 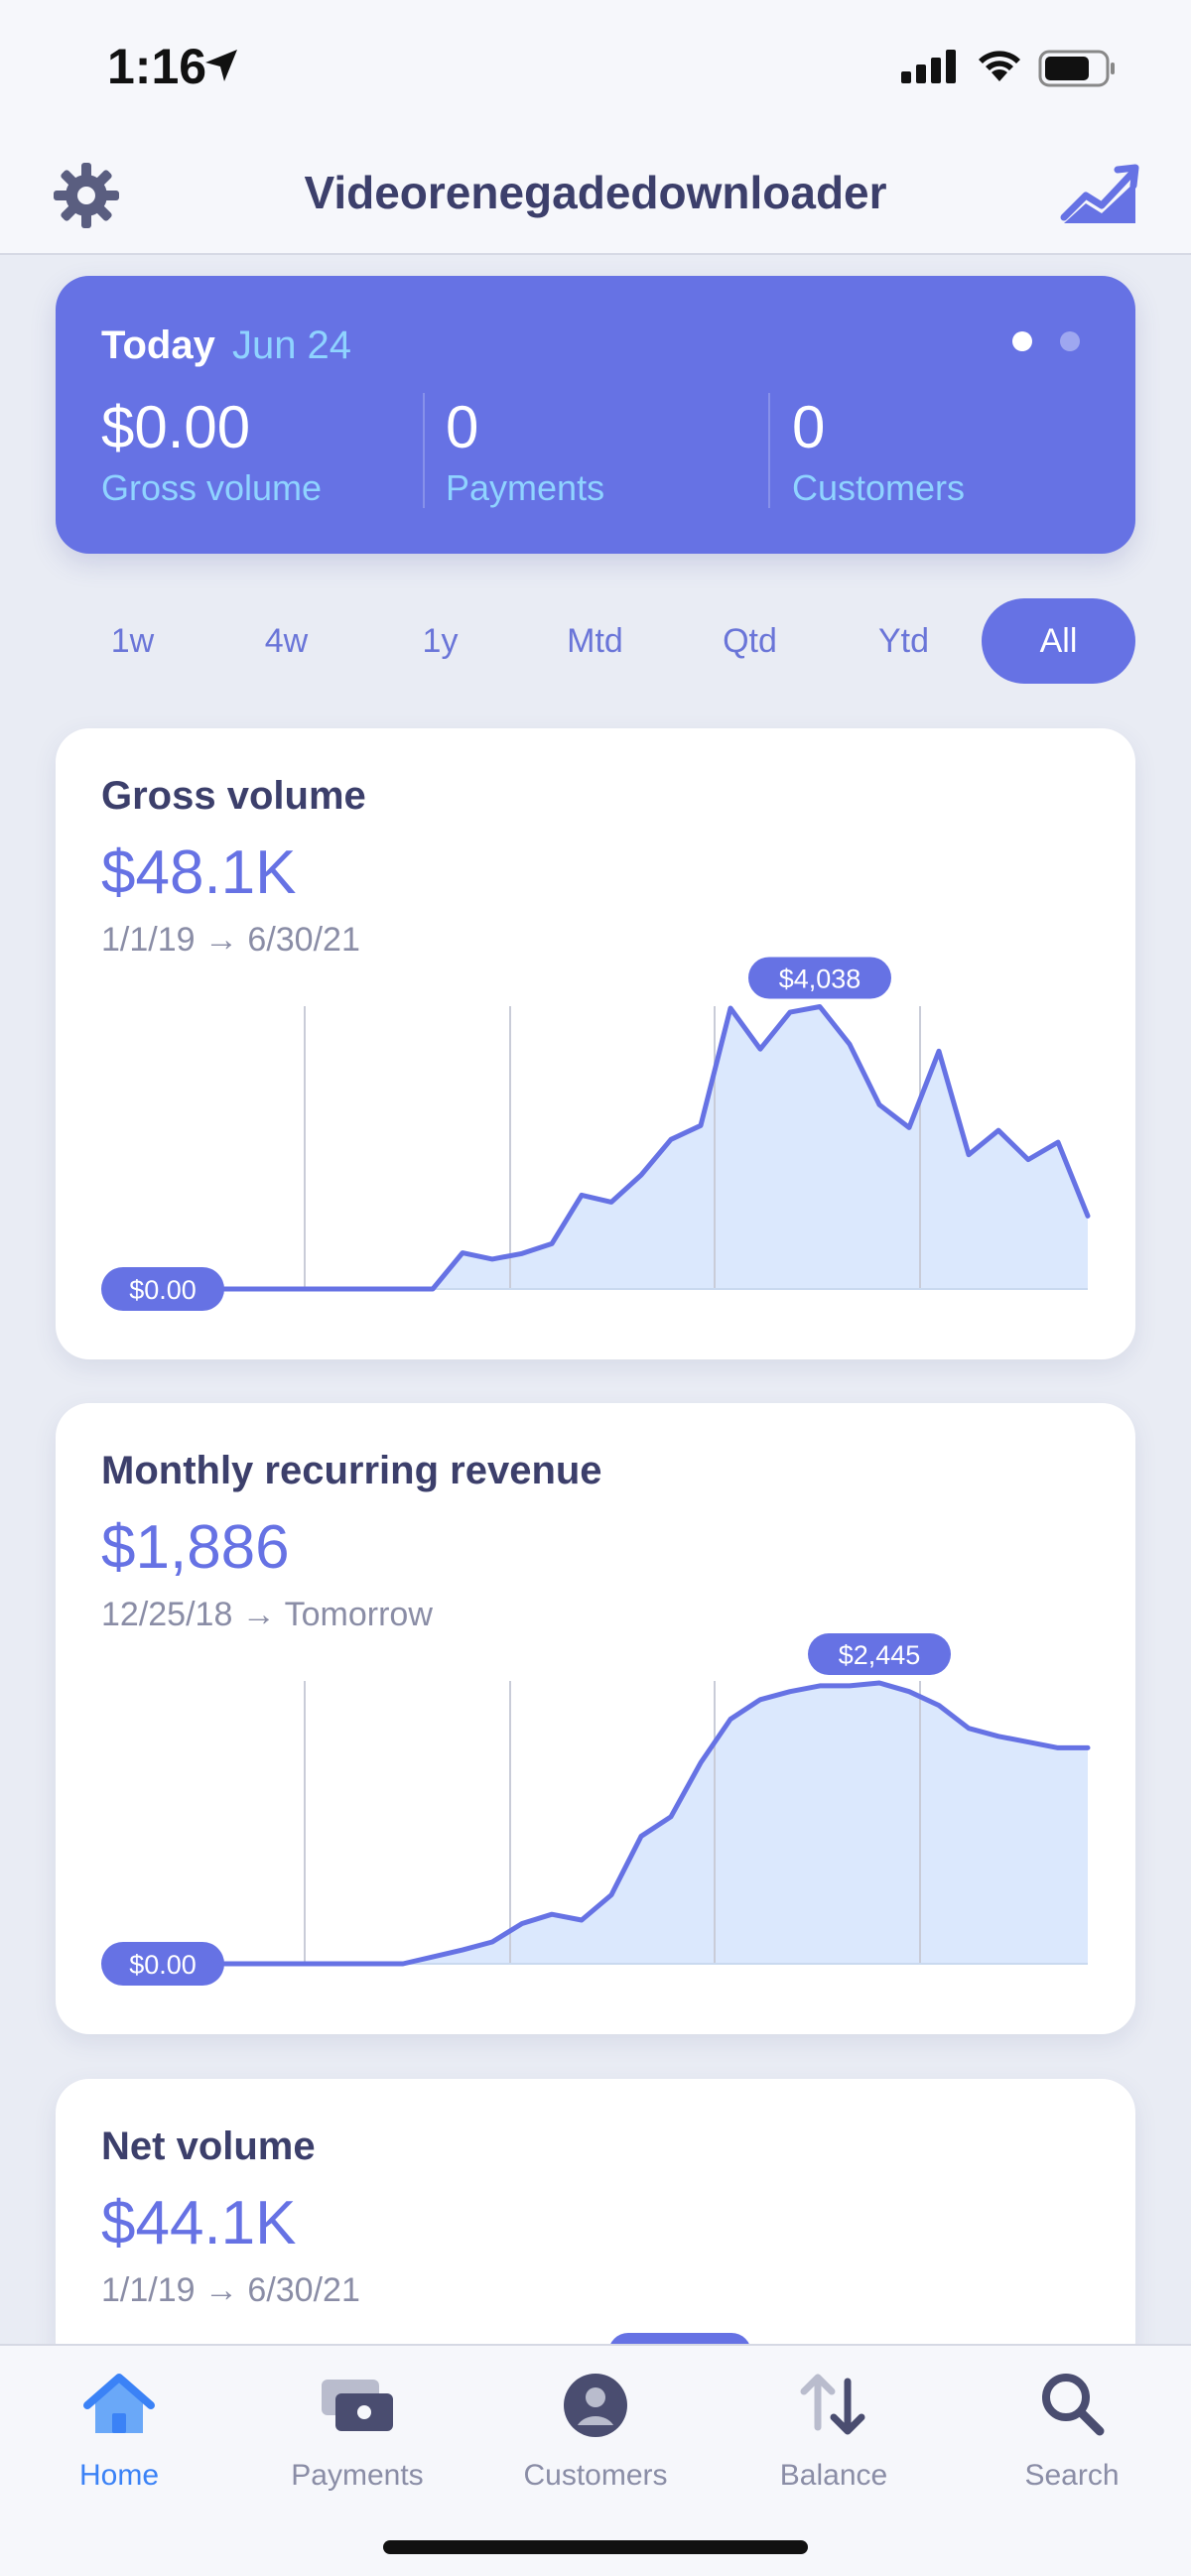 What do you see at coordinates (357, 2476) in the screenshot?
I see `tab-label: Payments` at bounding box center [357, 2476].